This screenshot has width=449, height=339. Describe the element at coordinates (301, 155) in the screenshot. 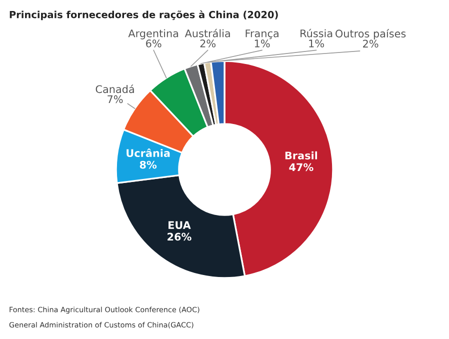

I see `slice-label: Brasil` at that location.